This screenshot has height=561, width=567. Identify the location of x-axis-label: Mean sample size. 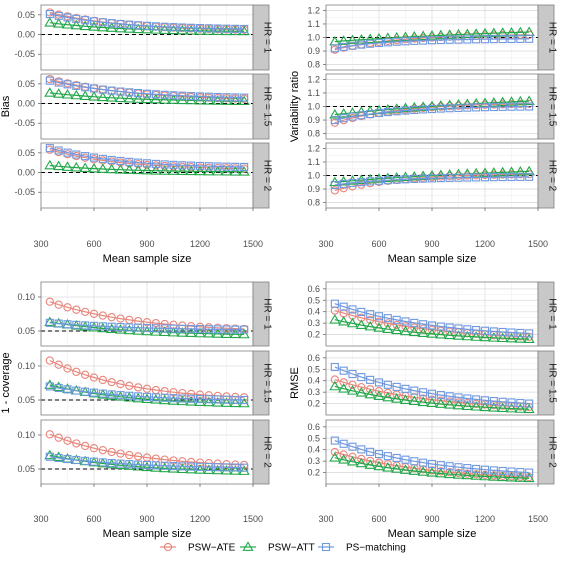
(432, 534).